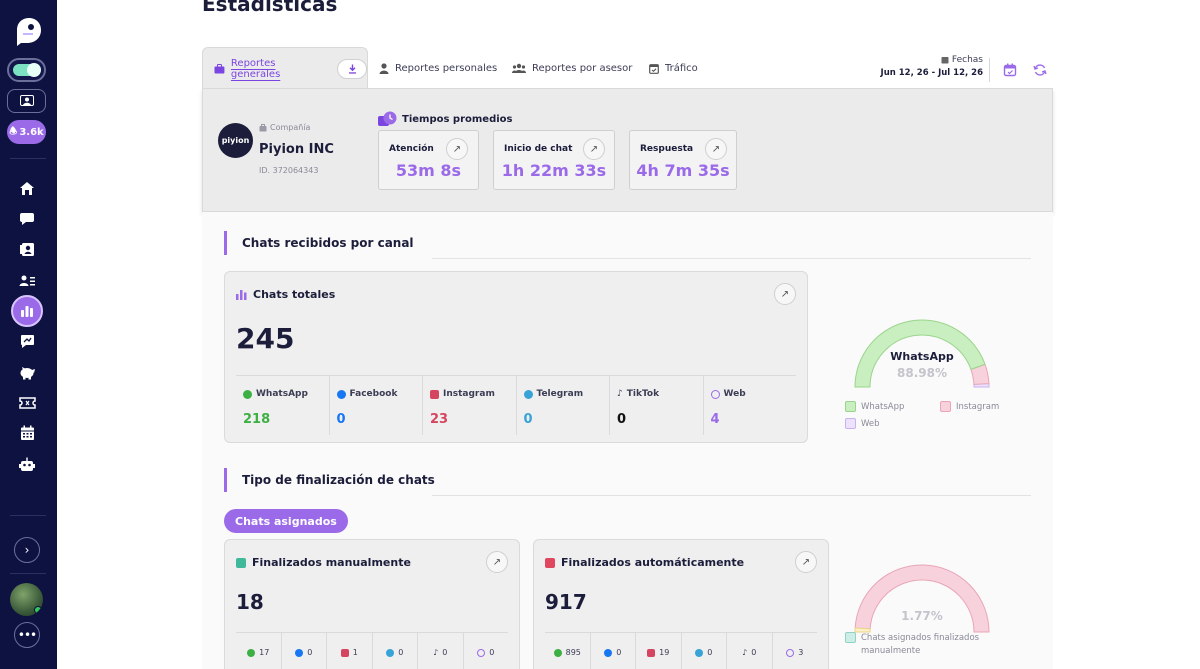  I want to click on channel-value: 4, so click(715, 419).